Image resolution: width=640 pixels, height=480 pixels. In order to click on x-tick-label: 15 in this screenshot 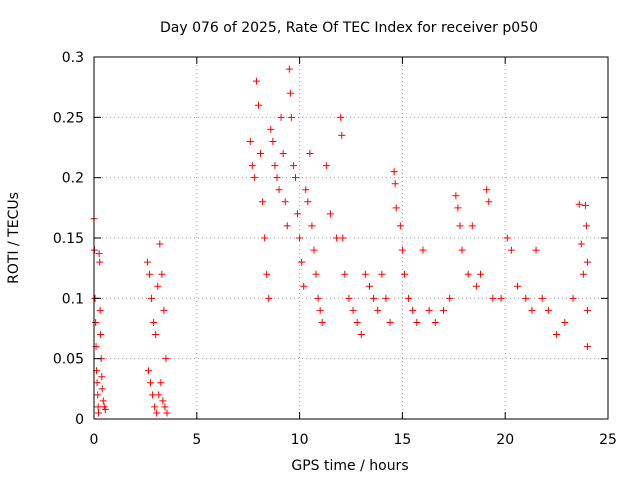, I will do `click(402, 440)`.